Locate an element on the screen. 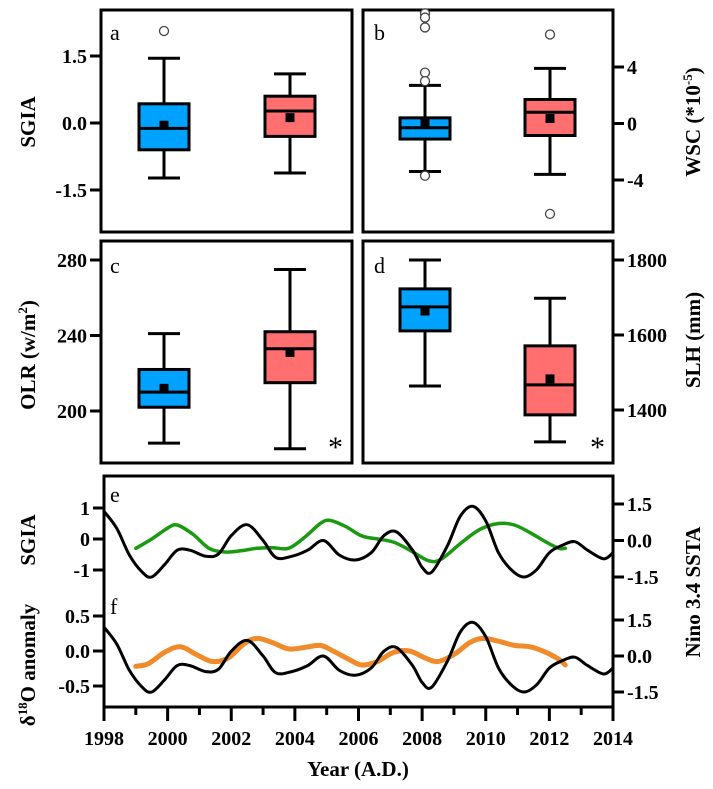  ytick-label-right-f: 1.5 is located at coordinates (639, 621).